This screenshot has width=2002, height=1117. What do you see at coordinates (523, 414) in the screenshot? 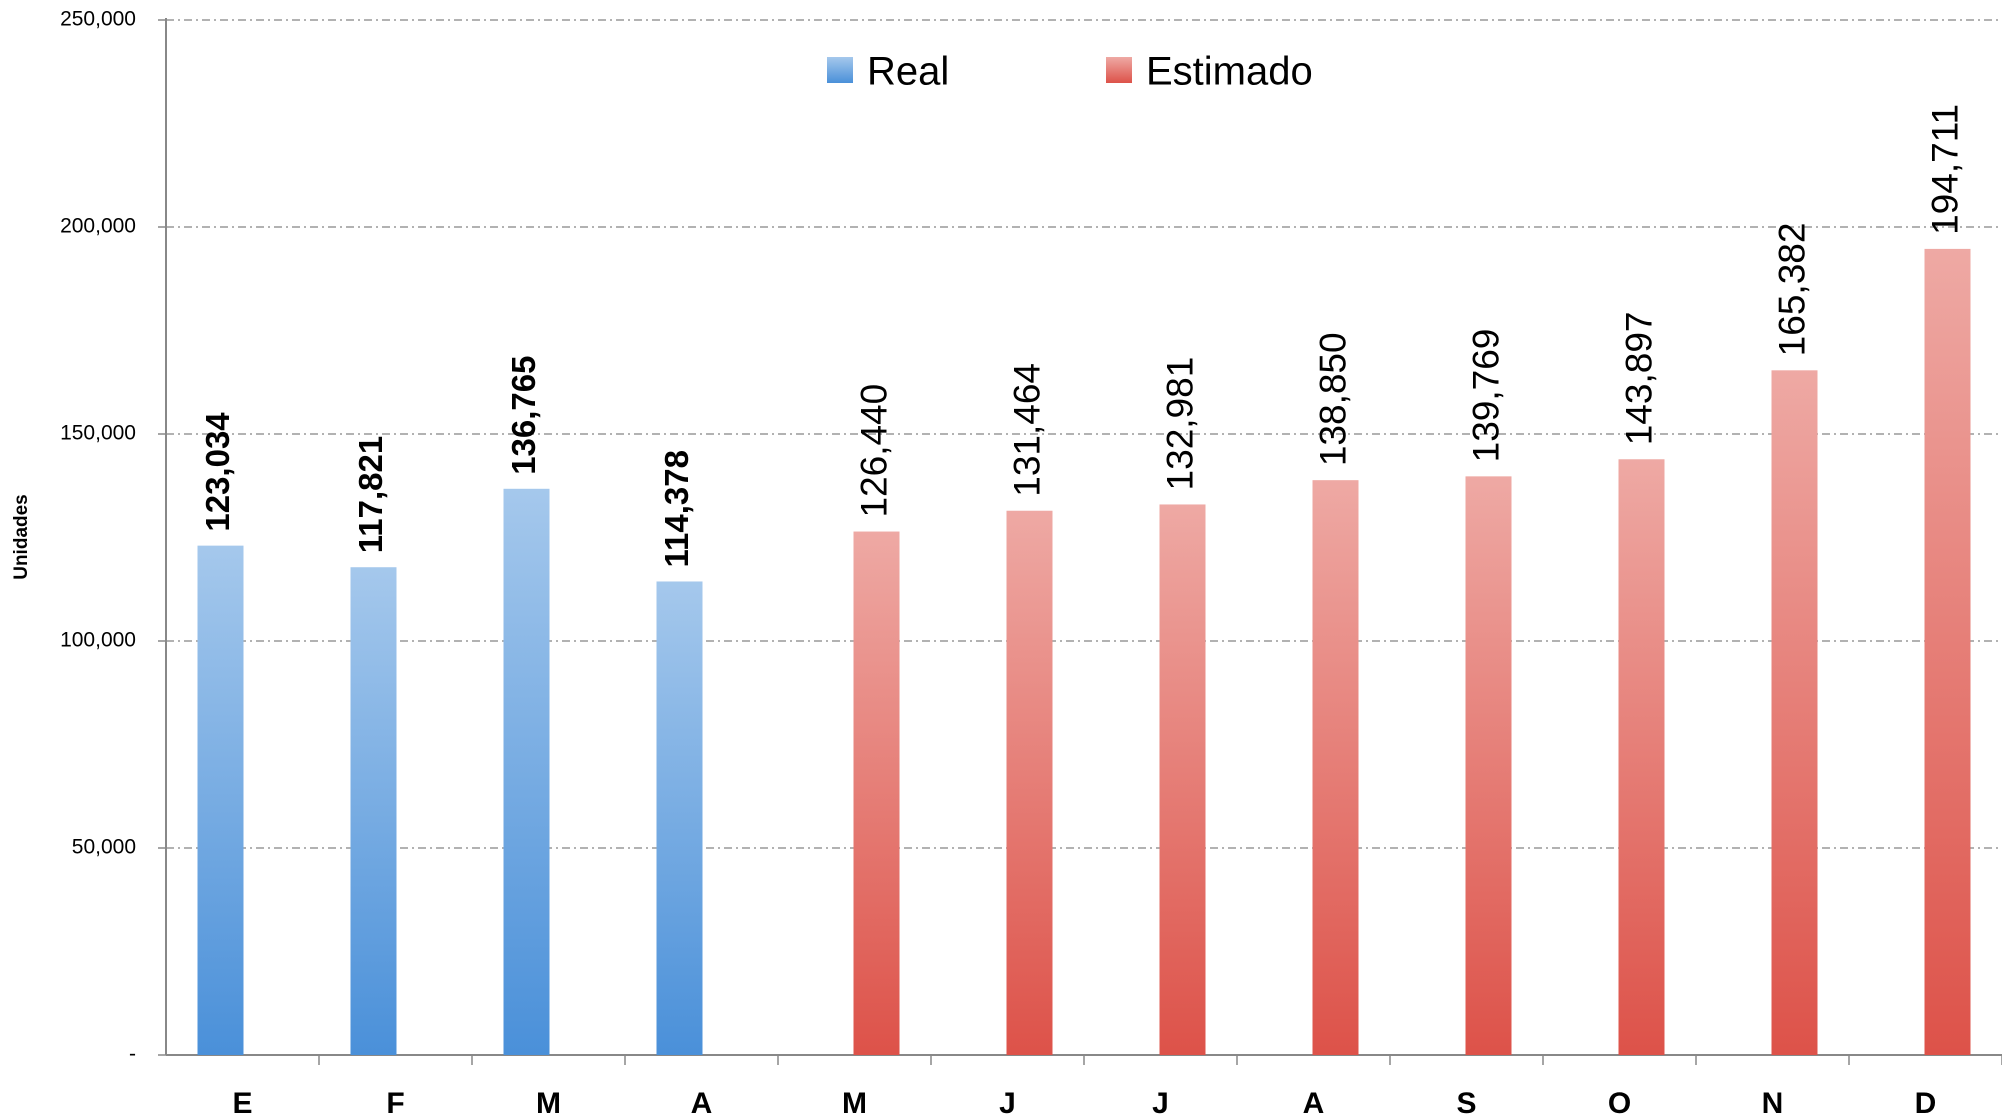
I see `value-label: 136,765` at bounding box center [523, 414].